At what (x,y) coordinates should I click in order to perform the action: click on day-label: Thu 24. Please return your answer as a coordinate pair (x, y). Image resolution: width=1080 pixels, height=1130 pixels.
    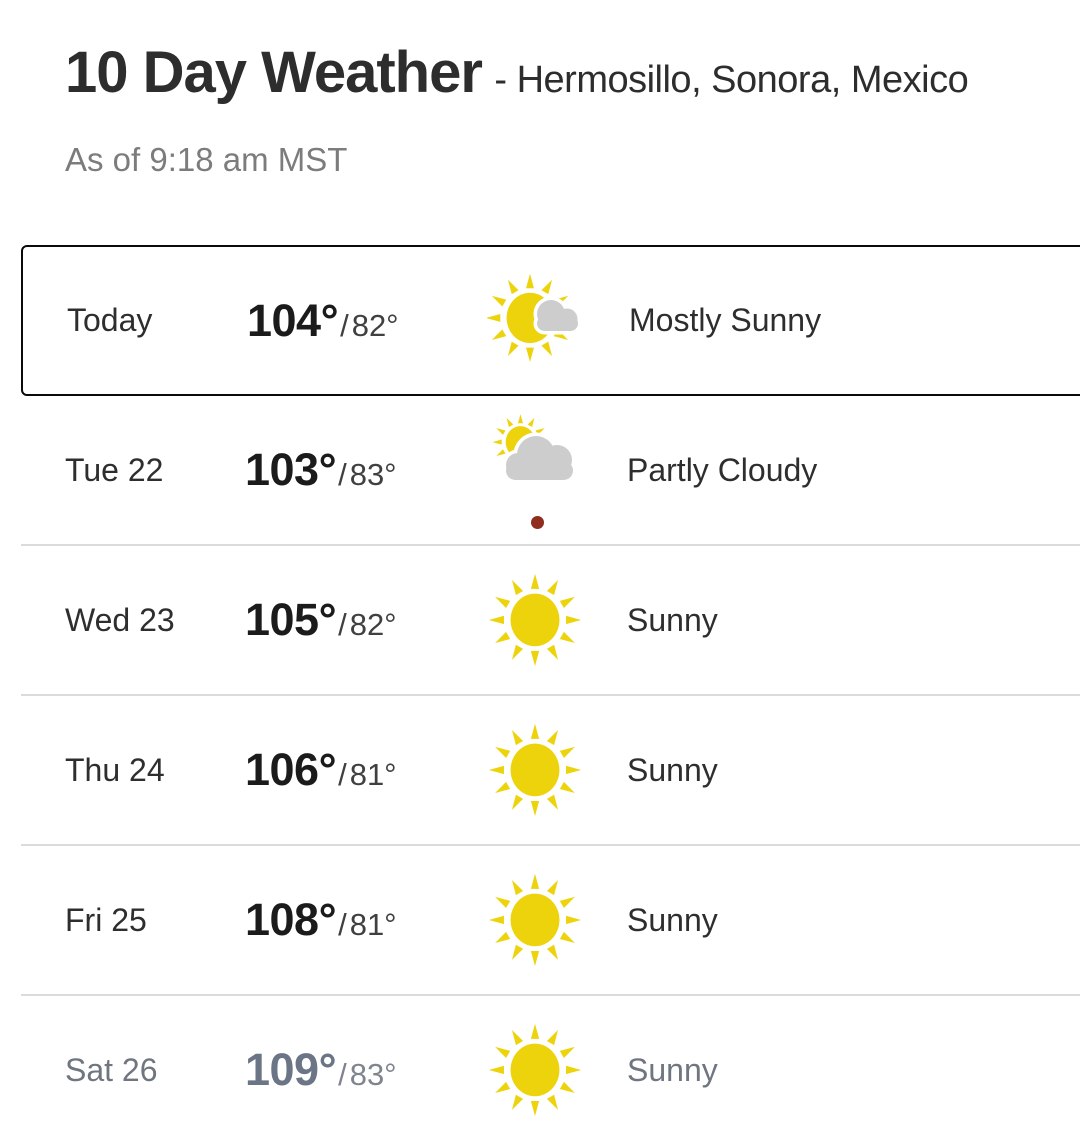
    Looking at the image, I should click on (115, 769).